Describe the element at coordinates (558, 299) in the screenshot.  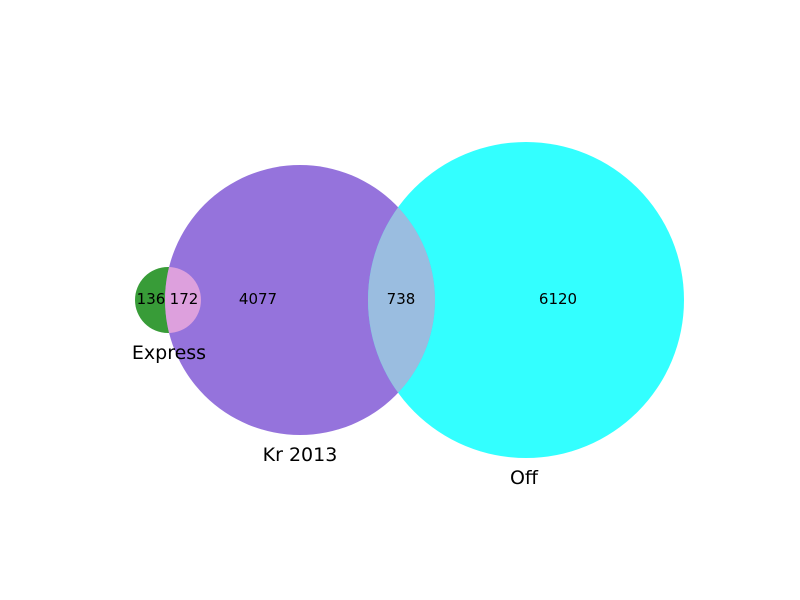
I see `region-off-only-value: 6120` at that location.